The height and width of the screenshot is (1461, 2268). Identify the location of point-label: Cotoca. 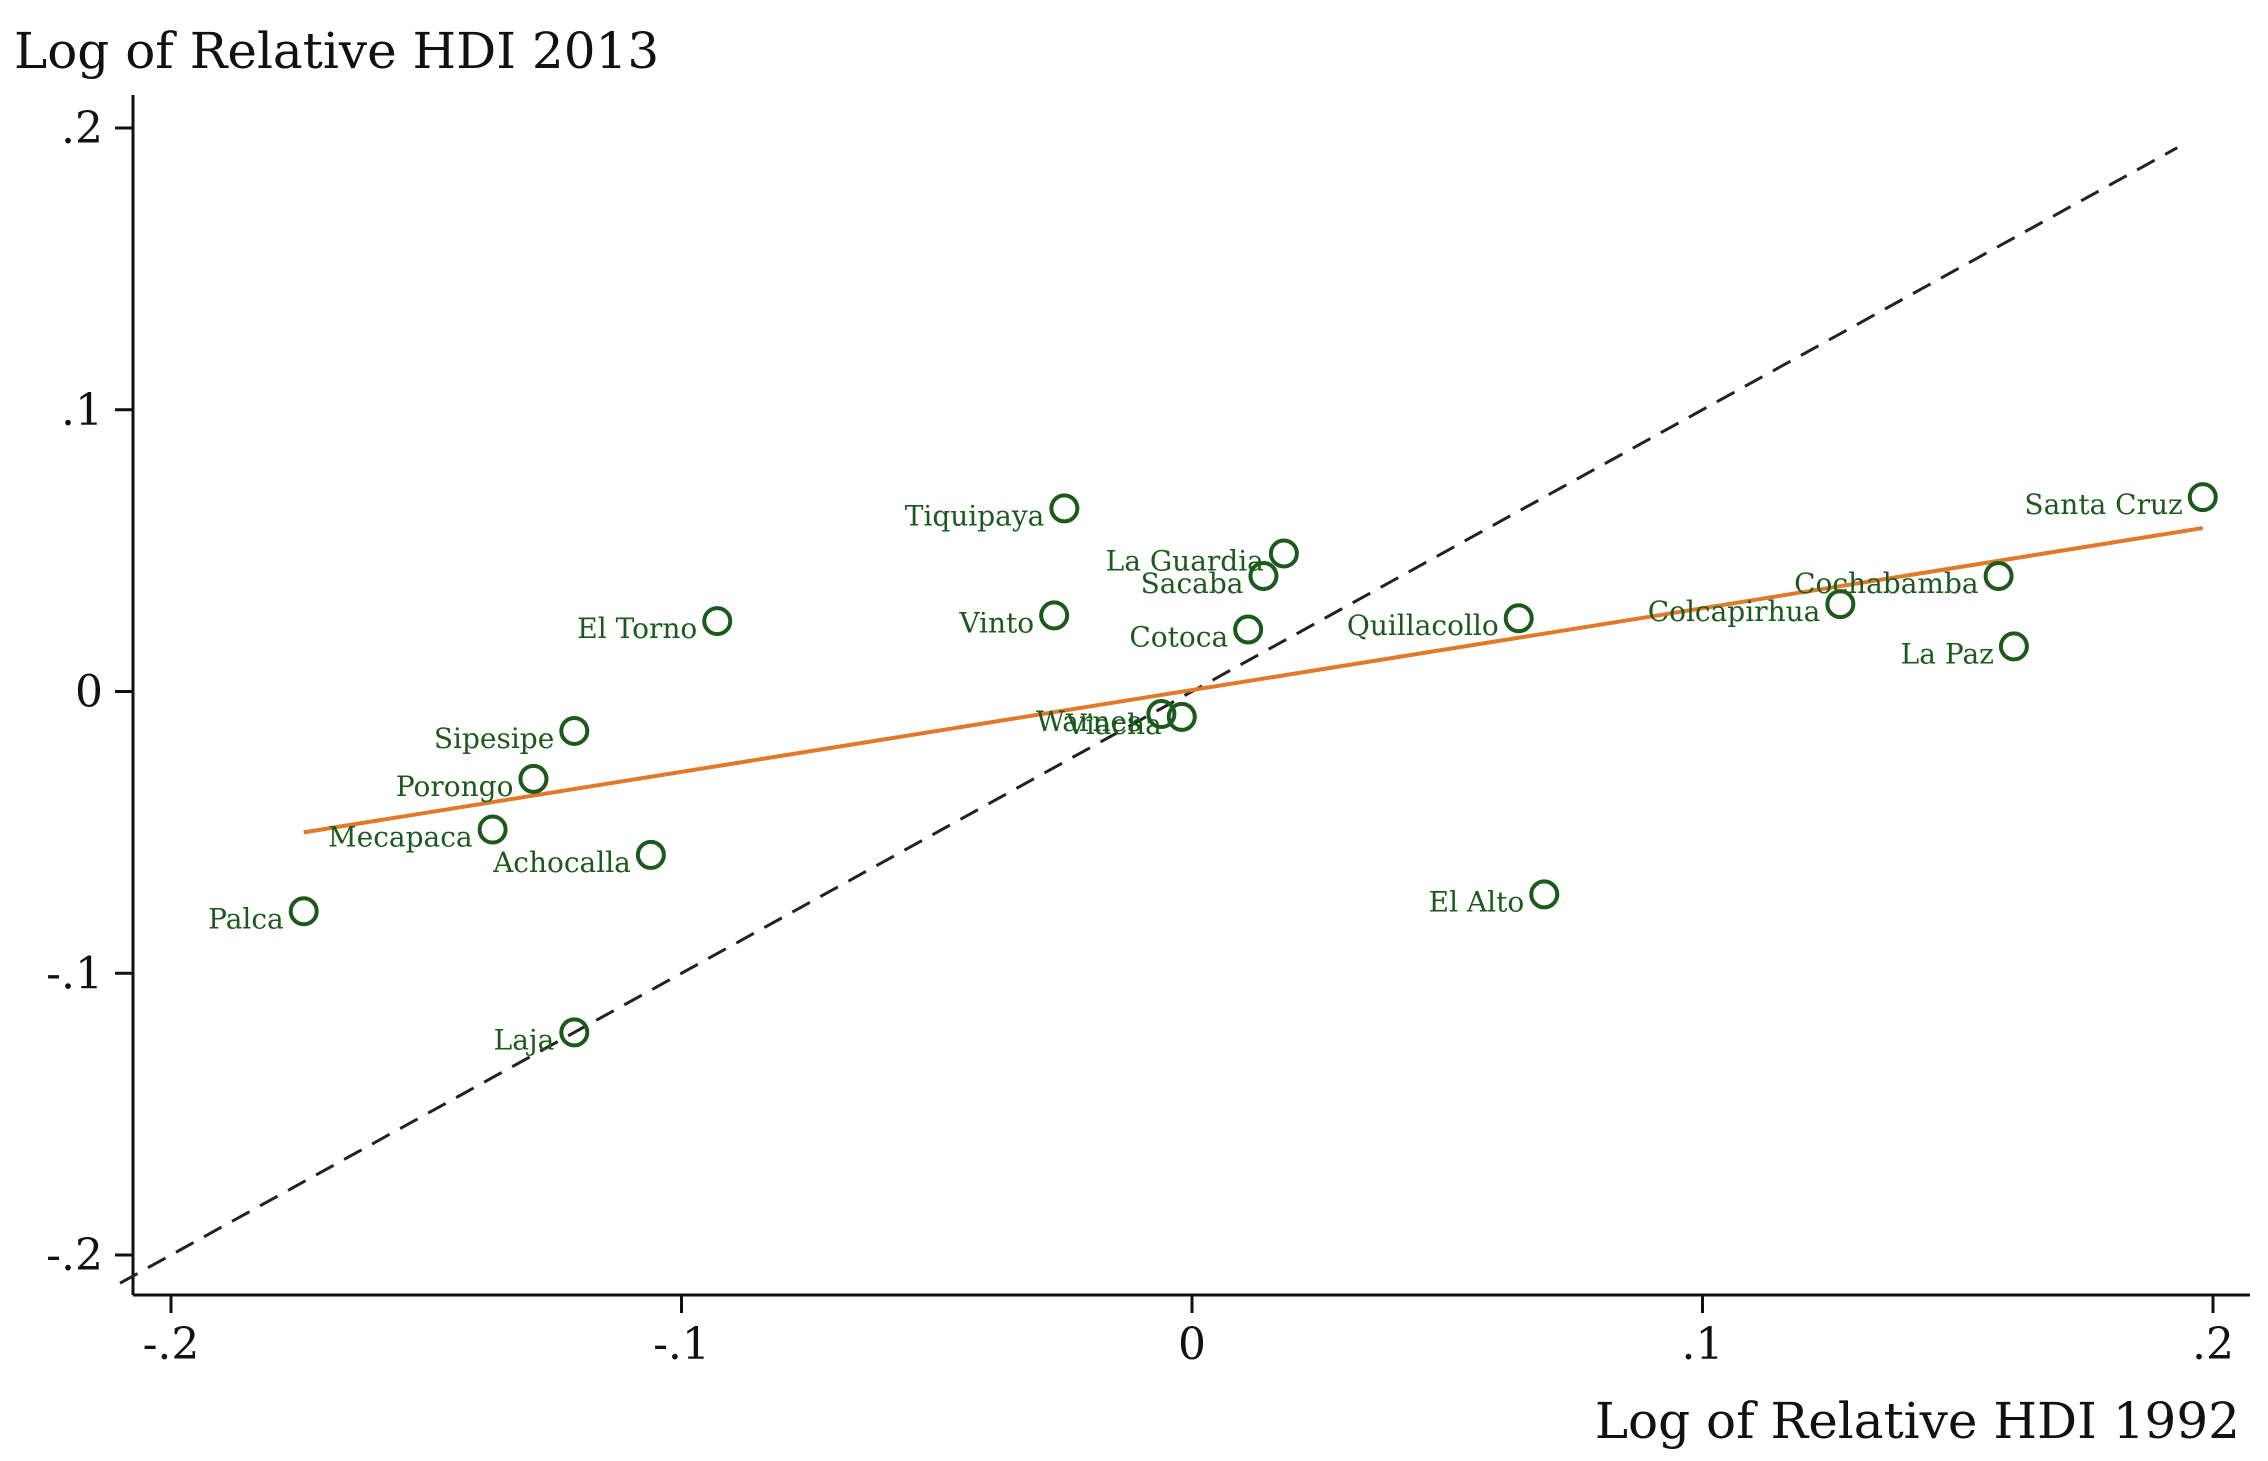
(1178, 637).